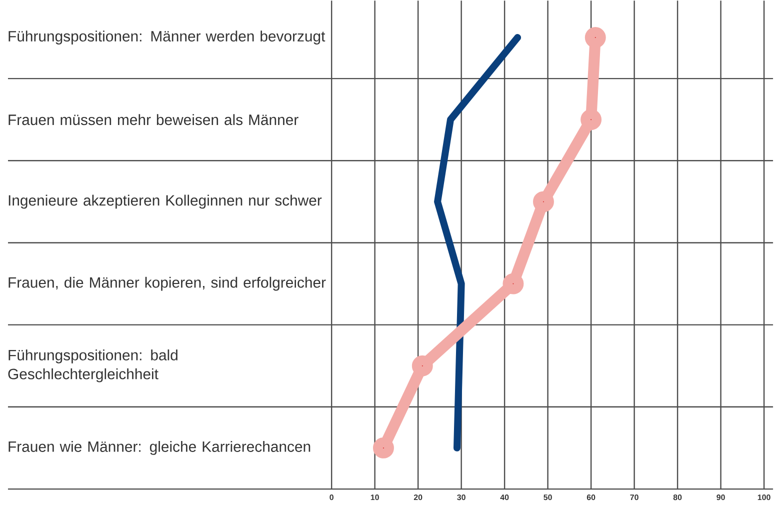 The height and width of the screenshot is (518, 774). I want to click on y-tick-label: Ingenieure akzeptieren Kolleginnen nur schwer, so click(165, 201).